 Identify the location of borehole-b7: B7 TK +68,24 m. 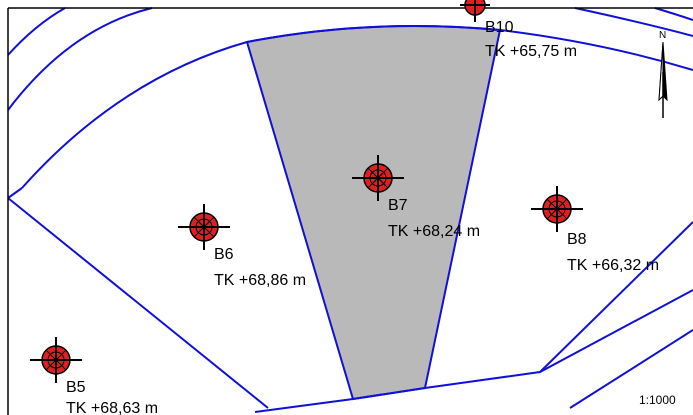
(416, 197).